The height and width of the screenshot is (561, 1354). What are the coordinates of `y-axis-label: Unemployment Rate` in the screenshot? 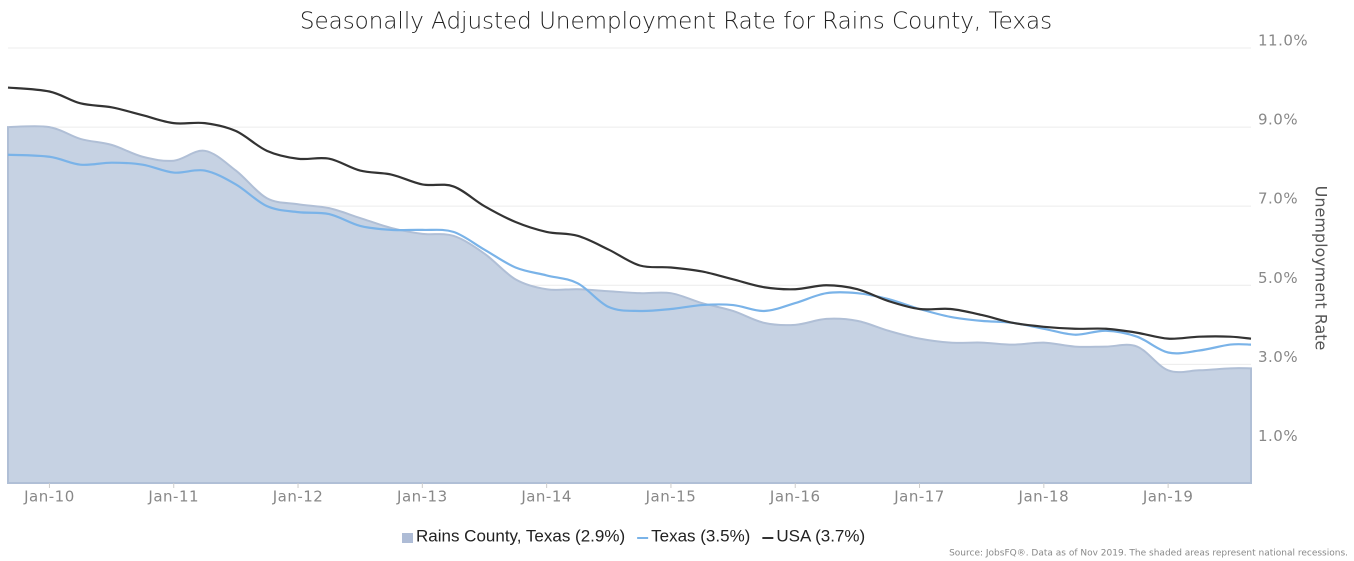 It's located at (1321, 268).